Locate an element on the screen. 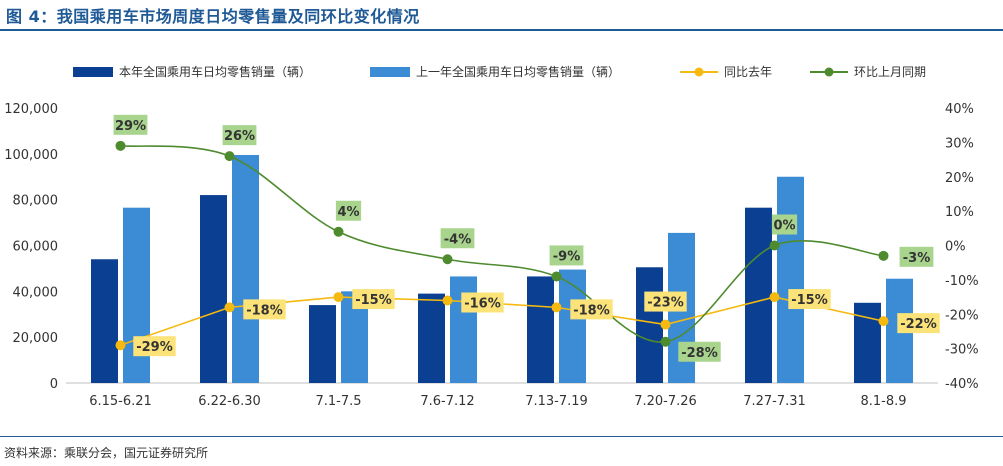 This screenshot has height=466, width=1003. left-tick-label: 80,000 is located at coordinates (36, 201).